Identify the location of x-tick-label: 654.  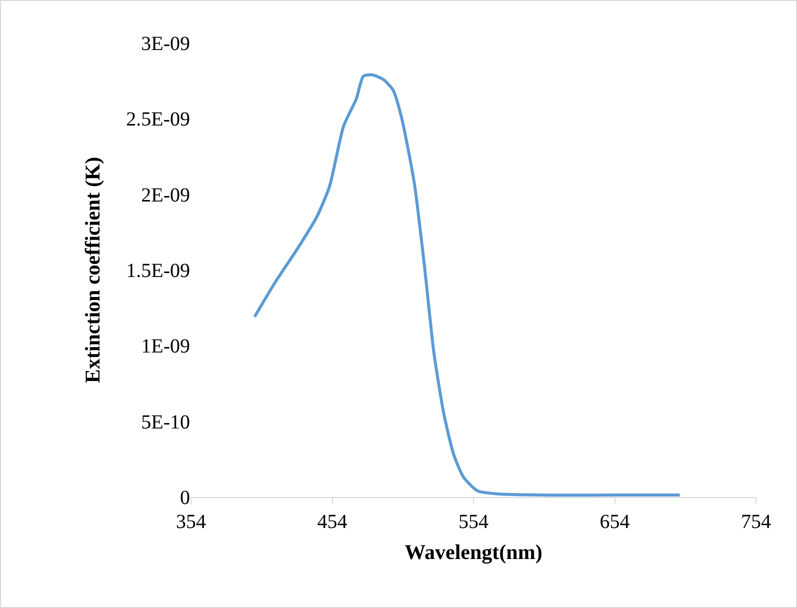
(615, 522).